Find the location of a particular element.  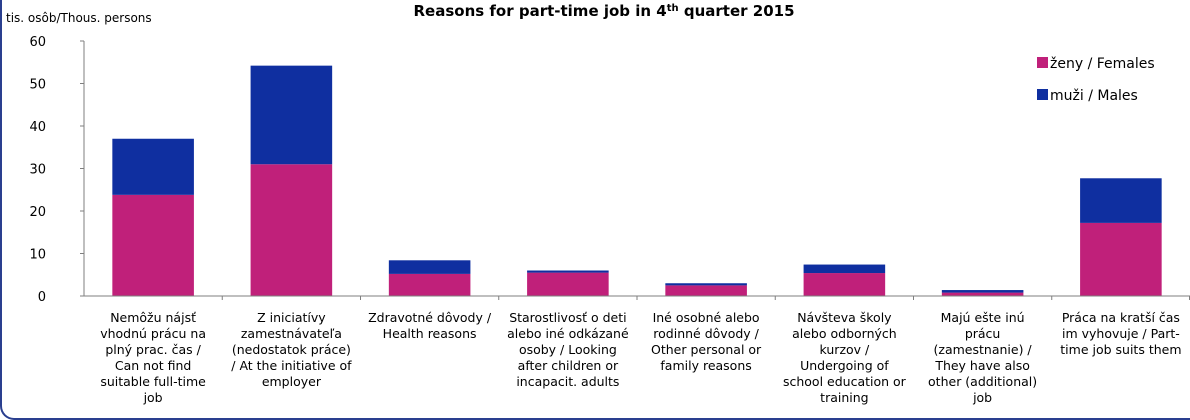

legend-swatch-females is located at coordinates (1042, 62).